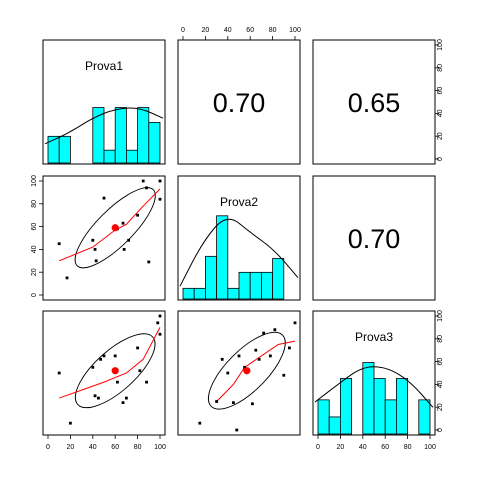 Image resolution: width=480 pixels, height=480 pixels. Describe the element at coordinates (439, 100) in the screenshot. I see `right-axis-row0: 0 20 40 60 80 100` at that location.